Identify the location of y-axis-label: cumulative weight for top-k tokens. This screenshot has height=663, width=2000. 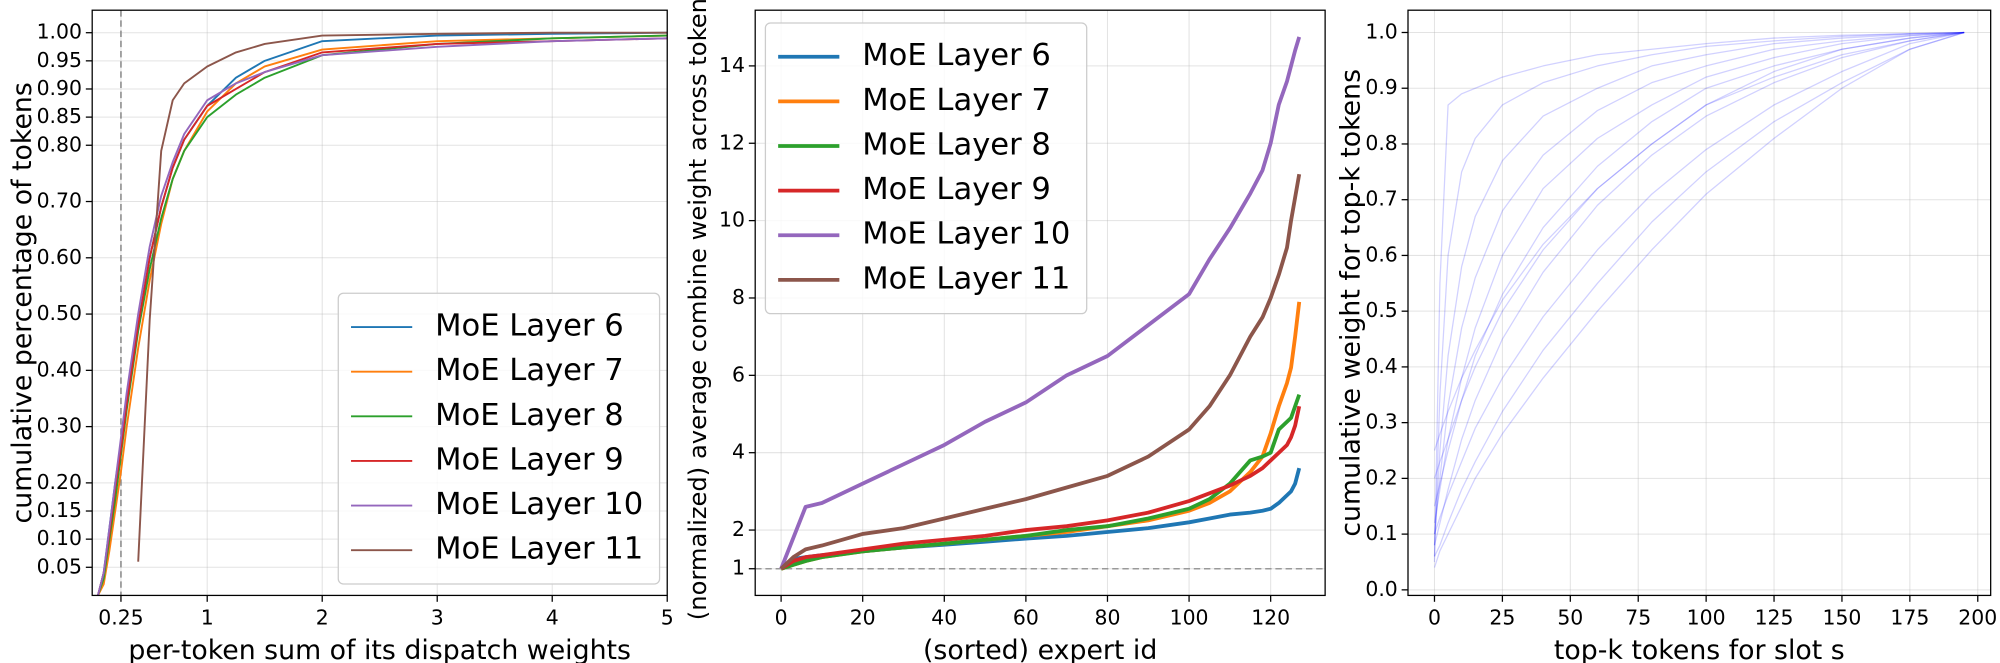
(1350, 303).